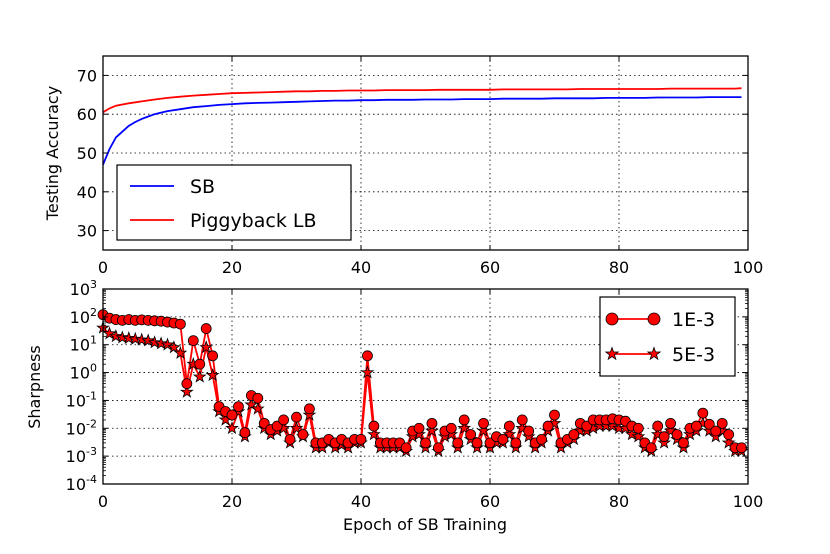  What do you see at coordinates (232, 267) in the screenshot?
I see `accuracy-x-tick-label: 20` at bounding box center [232, 267].